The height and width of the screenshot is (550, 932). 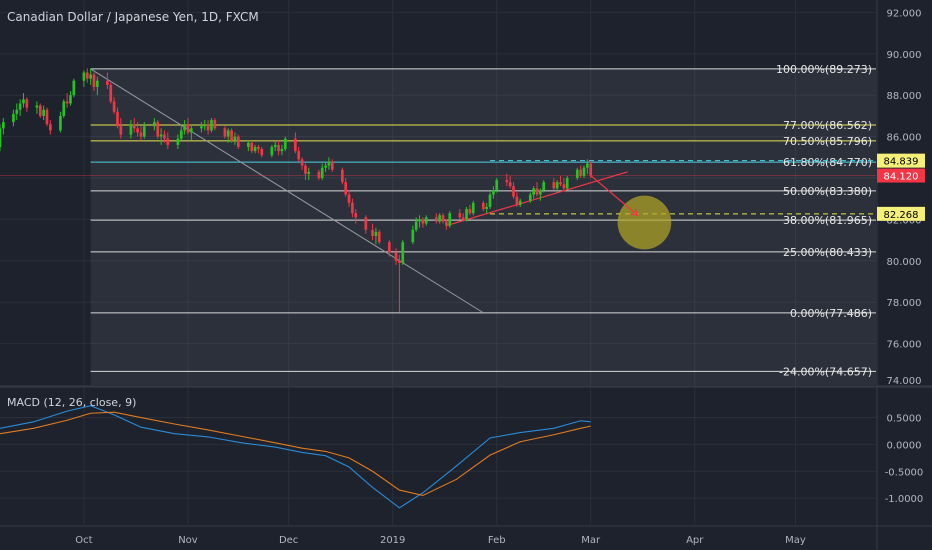 What do you see at coordinates (497, 540) in the screenshot?
I see `time-tick-4: Feb` at bounding box center [497, 540].